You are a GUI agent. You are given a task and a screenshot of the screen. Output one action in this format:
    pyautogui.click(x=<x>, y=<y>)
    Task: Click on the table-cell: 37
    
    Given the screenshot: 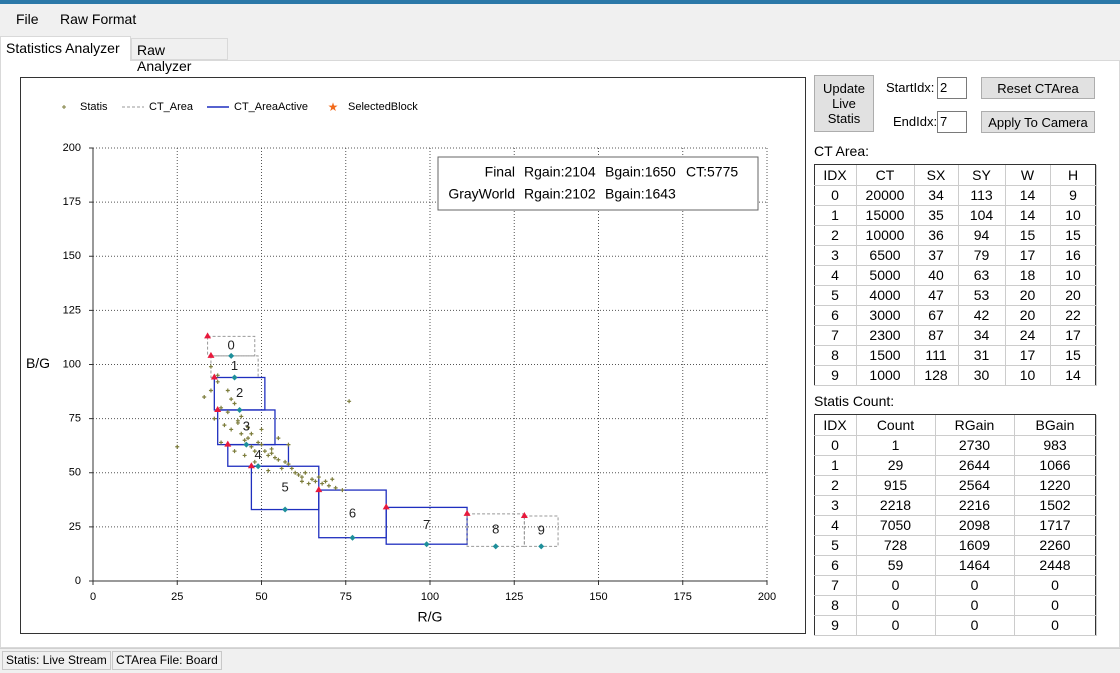 What is the action you would take?
    pyautogui.click(x=936, y=255)
    